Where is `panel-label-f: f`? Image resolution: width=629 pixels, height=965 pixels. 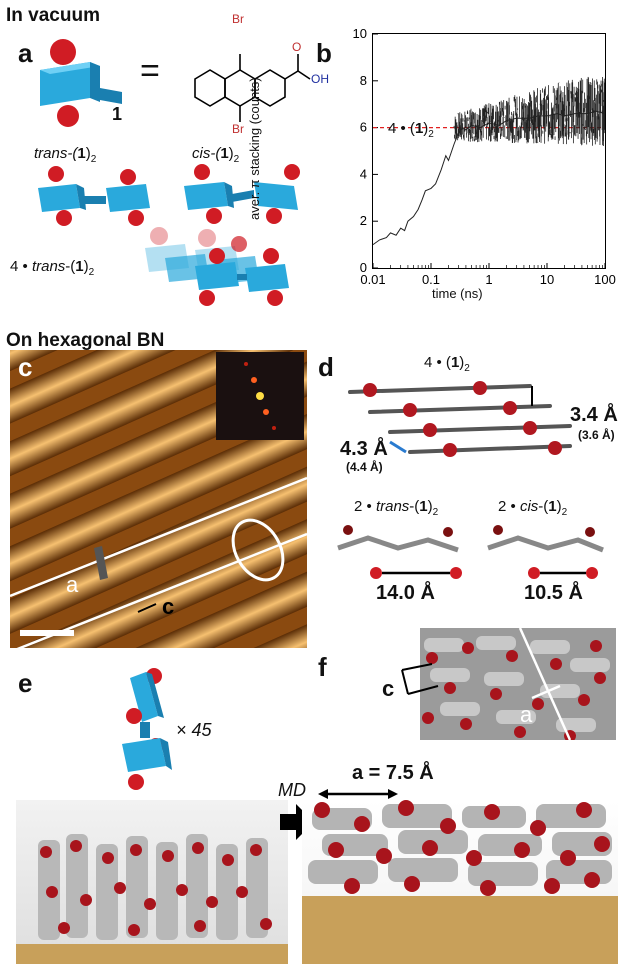 panel-label-f: f is located at coordinates (322, 667).